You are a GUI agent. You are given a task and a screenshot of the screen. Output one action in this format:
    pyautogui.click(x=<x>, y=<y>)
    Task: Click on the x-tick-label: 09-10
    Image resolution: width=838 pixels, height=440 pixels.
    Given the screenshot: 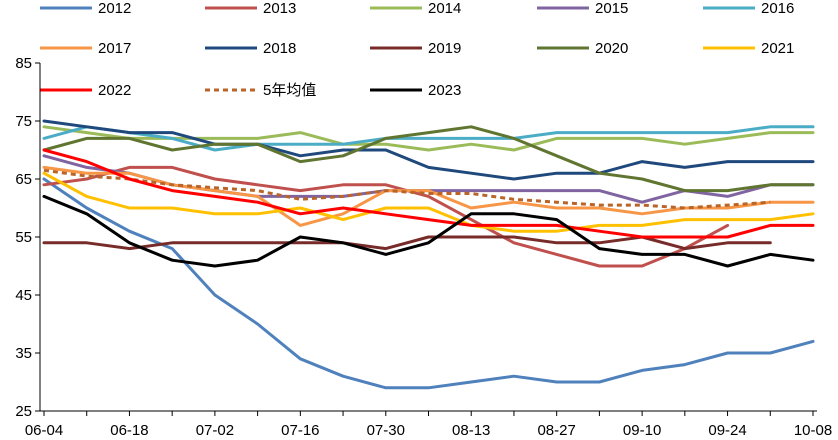 What is the action you would take?
    pyautogui.click(x=642, y=430)
    